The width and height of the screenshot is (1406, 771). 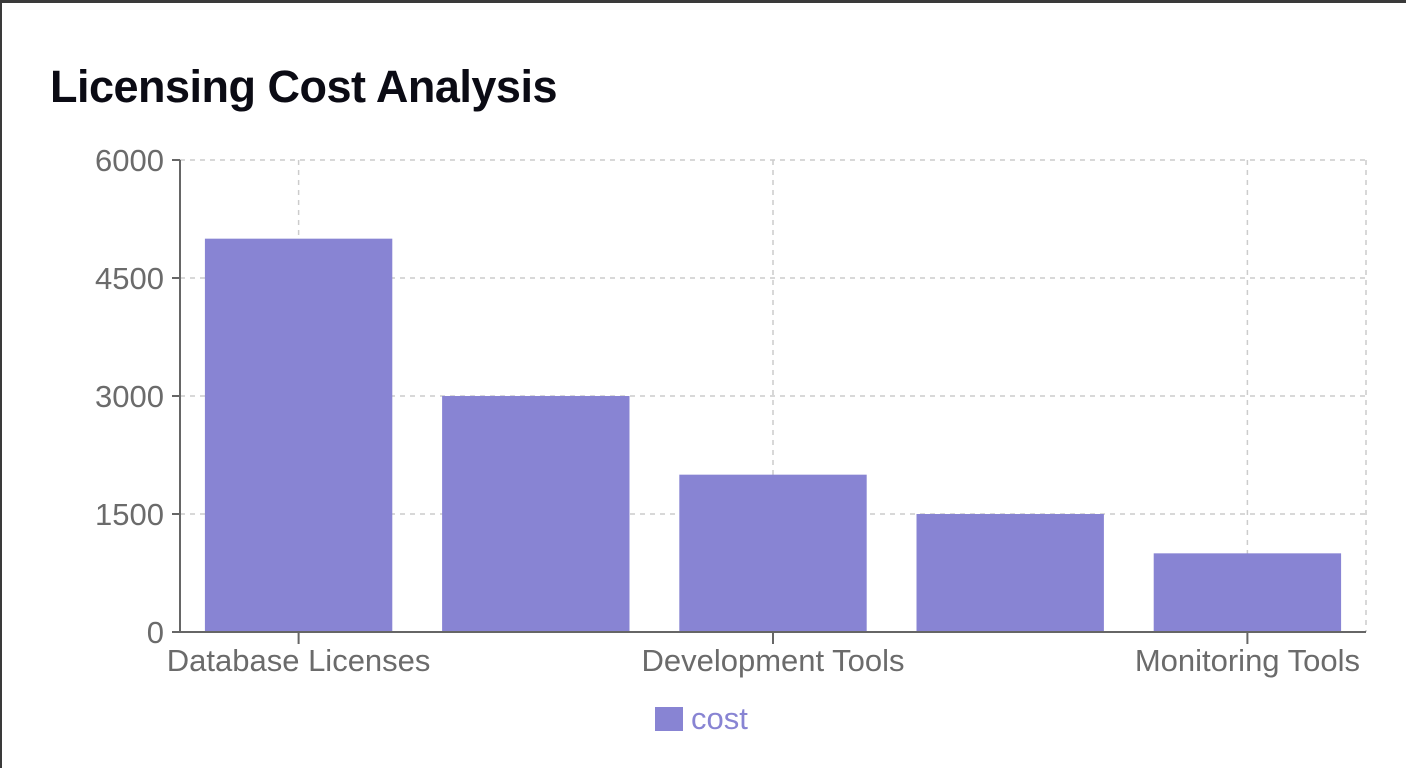 What do you see at coordinates (772, 660) in the screenshot?
I see `x-tick-label: Development Tools` at bounding box center [772, 660].